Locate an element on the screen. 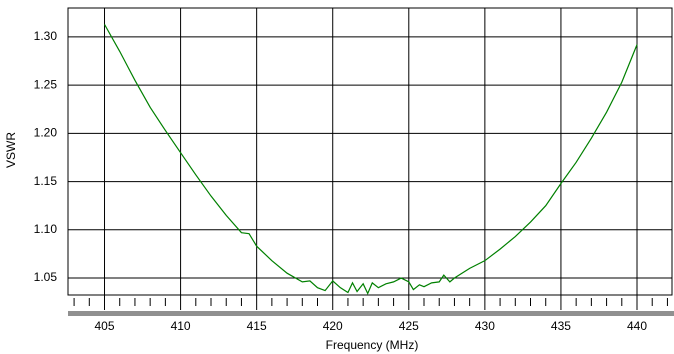 The width and height of the screenshot is (674, 354). y-tick-label: 1.30 is located at coordinates (46, 36).